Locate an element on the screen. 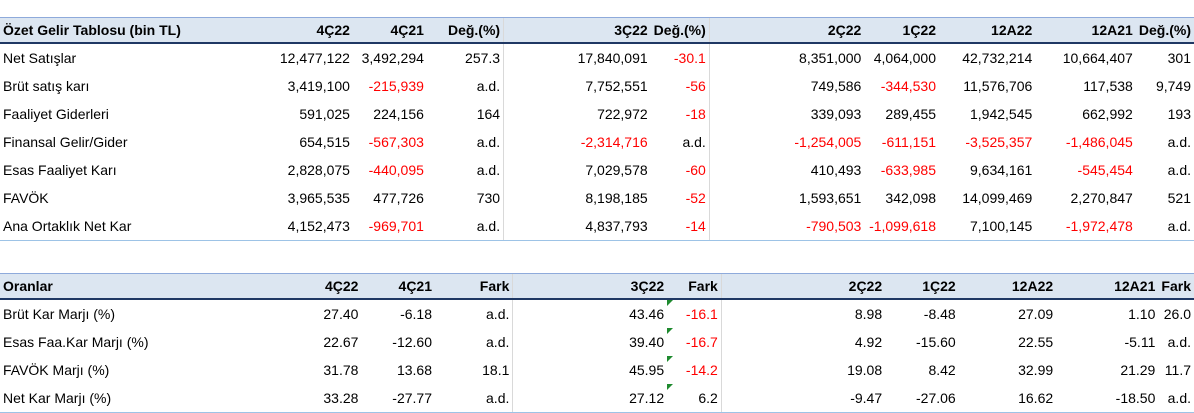  table-cell: 7,100,145 is located at coordinates (987, 226).